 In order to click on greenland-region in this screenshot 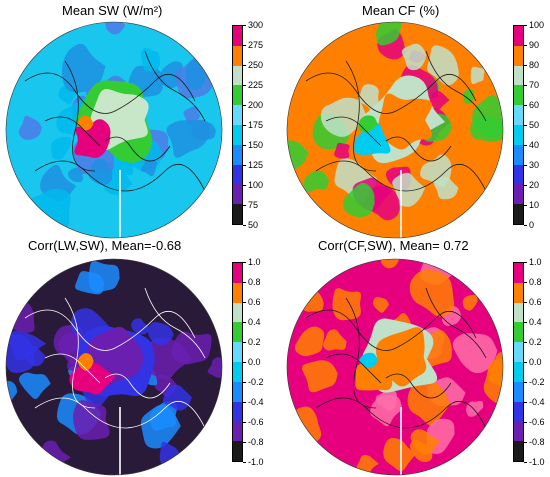, I will do `click(372, 138)`.